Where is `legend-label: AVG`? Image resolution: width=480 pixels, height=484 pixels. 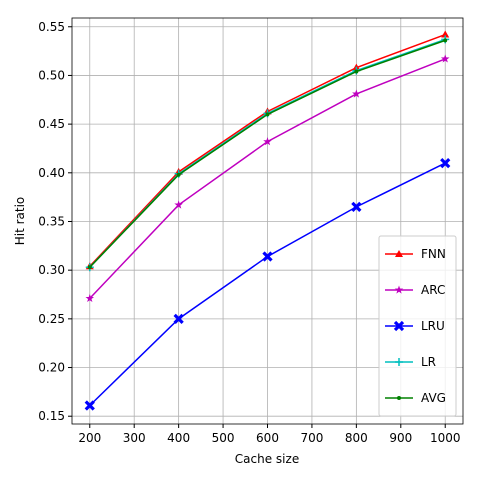
legend-label: AVG is located at coordinates (433, 398).